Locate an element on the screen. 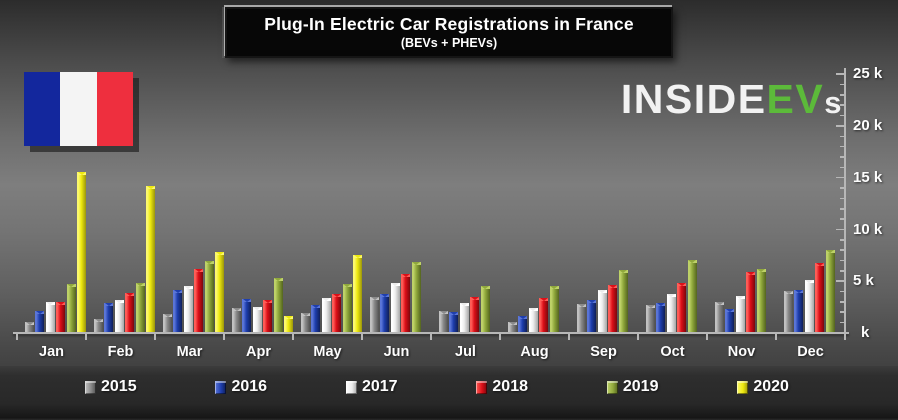 This screenshot has height=420, width=898. bar-2020-feb is located at coordinates (150, 259).